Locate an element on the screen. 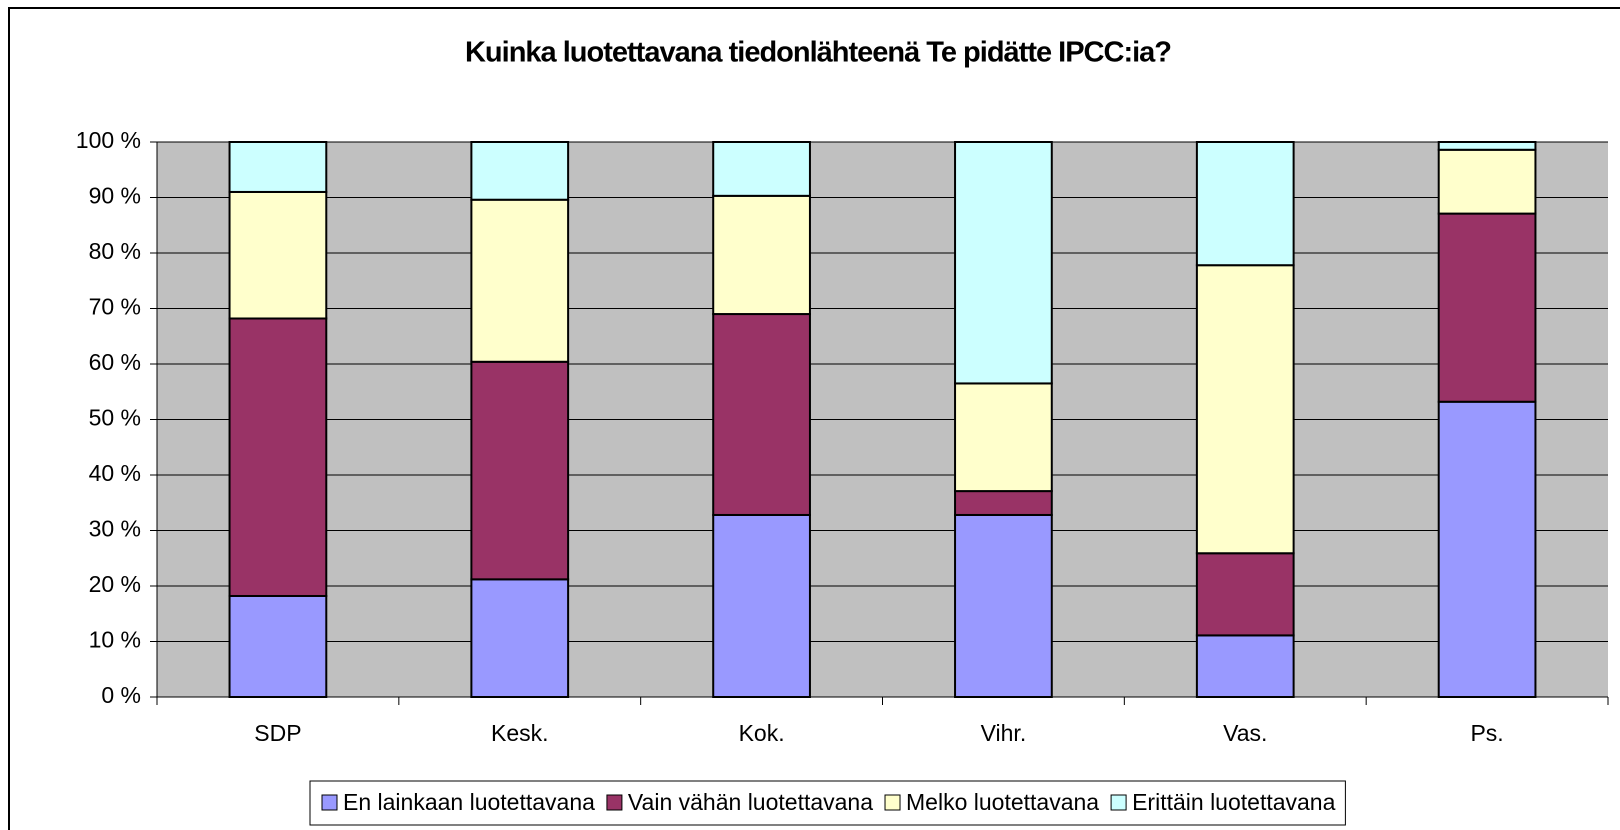 The width and height of the screenshot is (1620, 830). y-tick-label: 60 % is located at coordinates (115, 362).